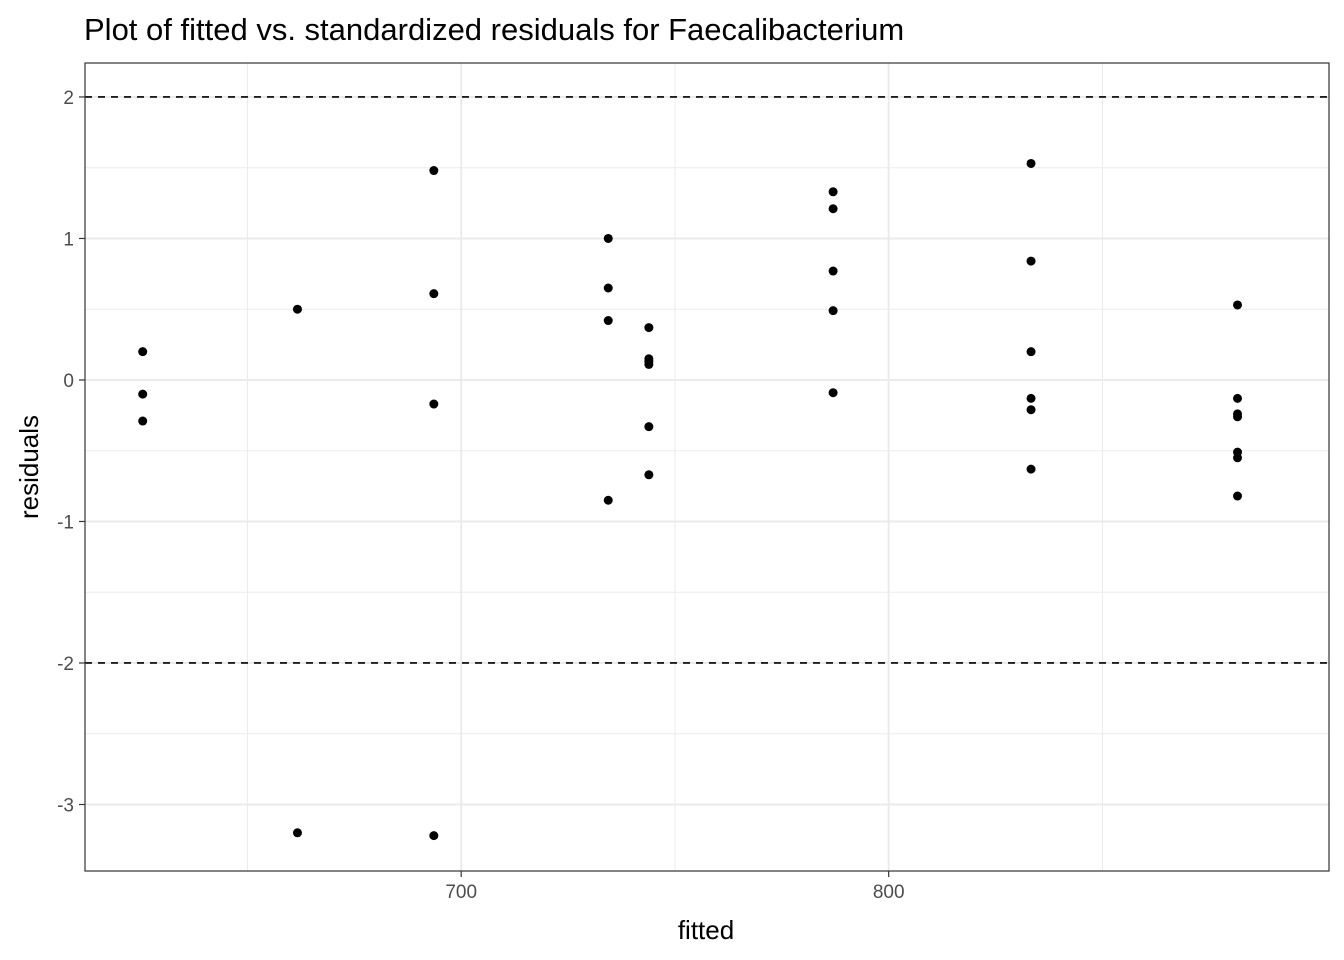 The height and width of the screenshot is (960, 1344). What do you see at coordinates (65, 805) in the screenshot?
I see `y-tick-label: -3` at bounding box center [65, 805].